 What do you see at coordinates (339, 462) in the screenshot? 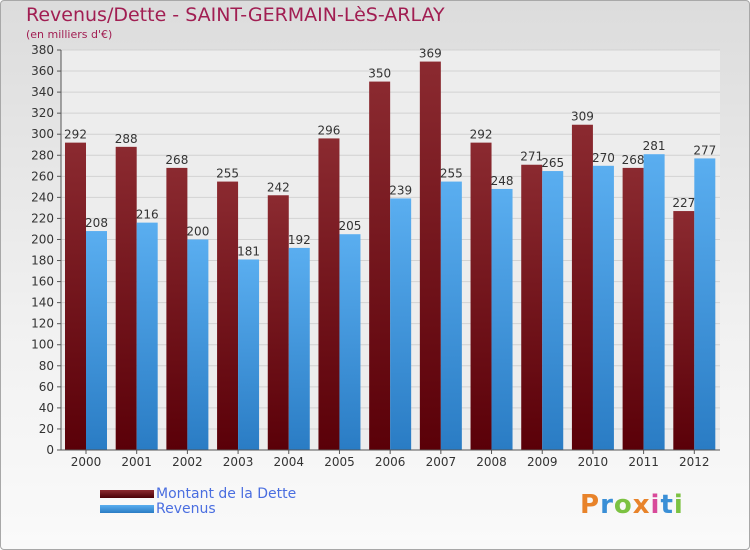
I see `x-tick-label: 2005` at bounding box center [339, 462].